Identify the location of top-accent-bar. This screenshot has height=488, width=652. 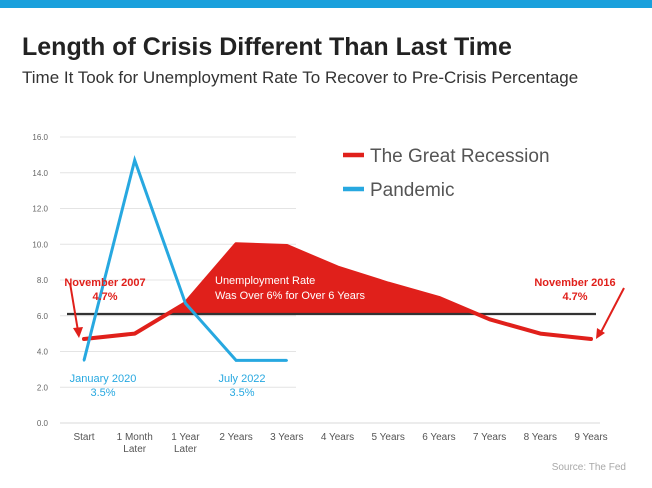
(326, 4).